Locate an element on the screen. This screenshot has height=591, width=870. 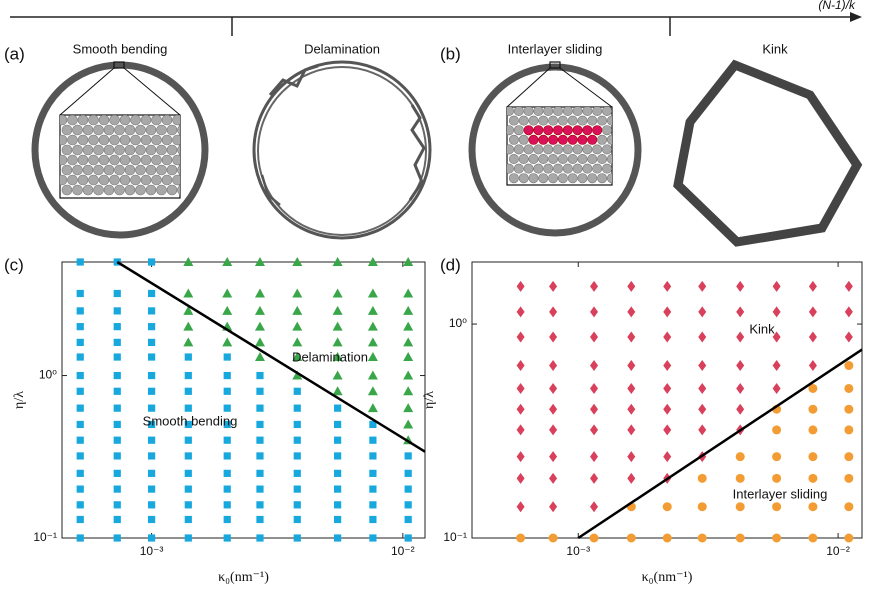
x-axis-label: κ₀(nm⁻¹) is located at coordinates (243, 577).